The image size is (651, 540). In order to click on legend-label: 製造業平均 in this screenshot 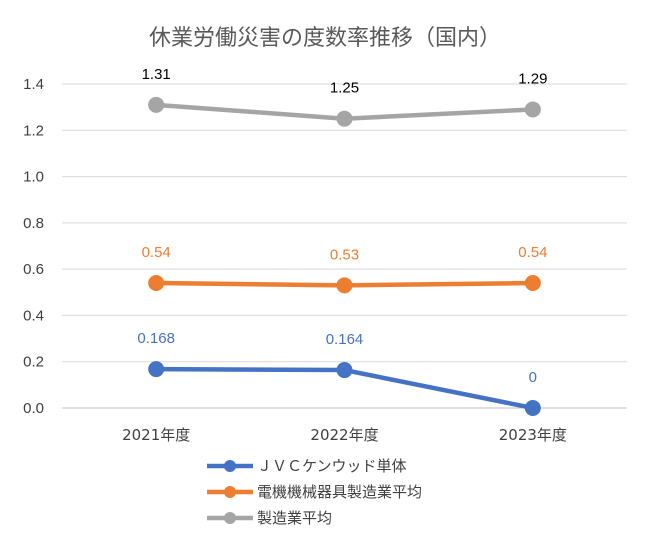, I will do `click(294, 518)`.